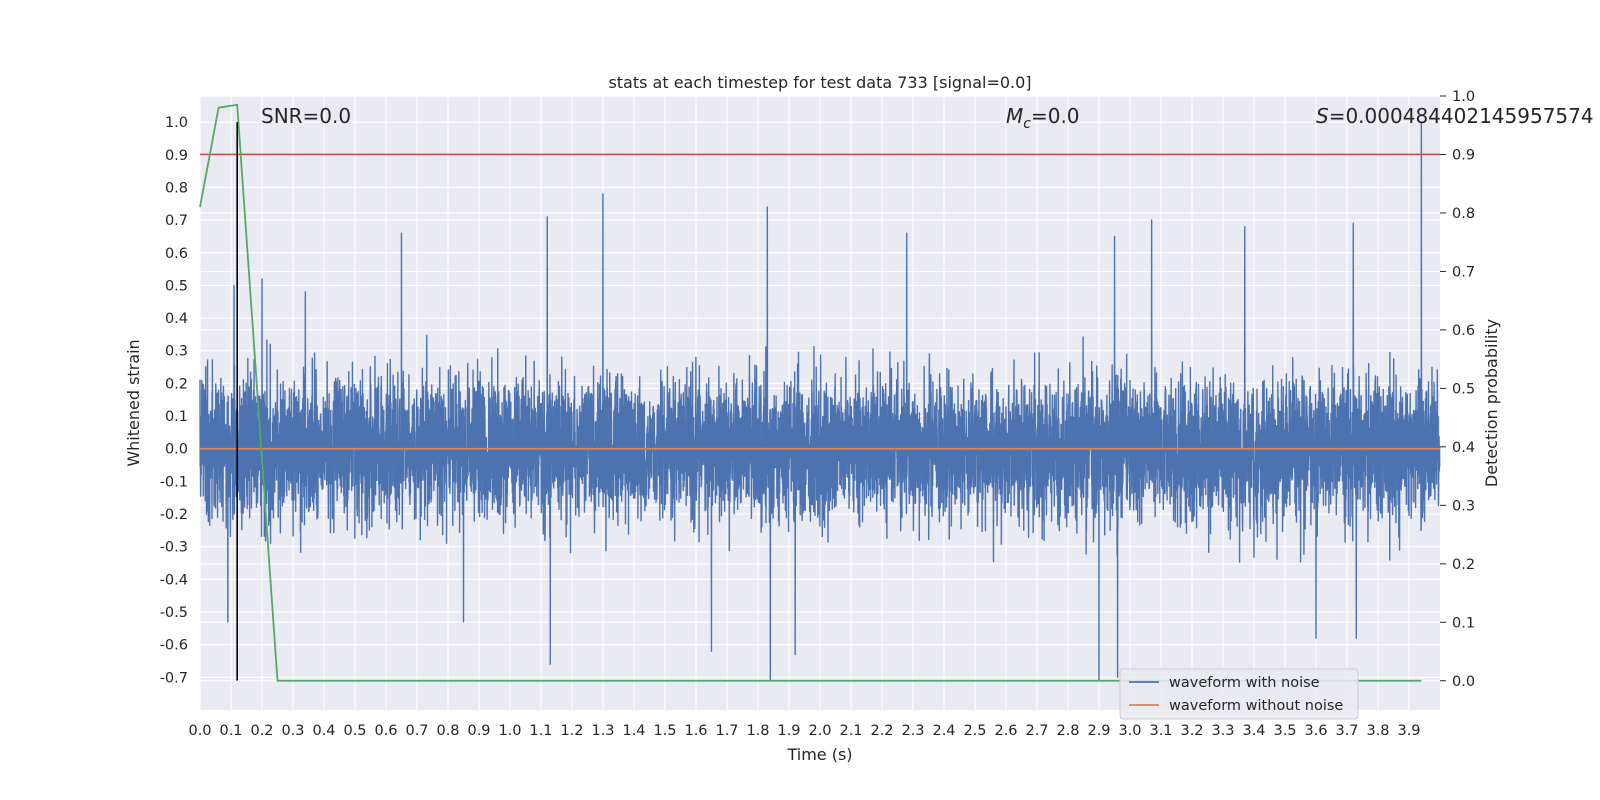 This screenshot has width=1600, height=800. Describe the element at coordinates (174, 678) in the screenshot. I see `y-tick-label: -0.7` at that location.